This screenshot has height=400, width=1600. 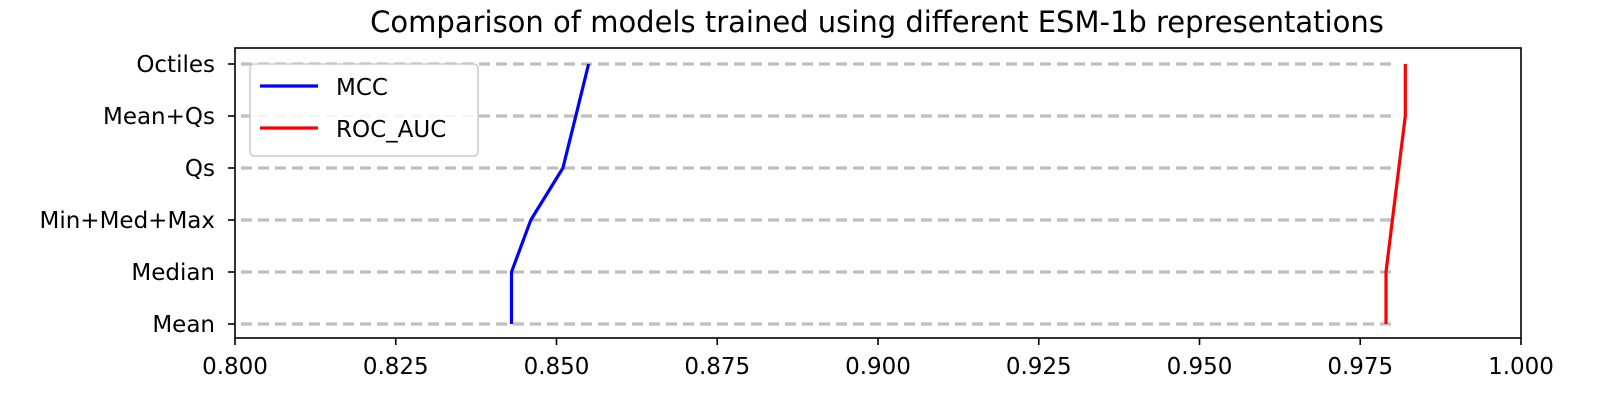 I want to click on x-tick-label: 0.850, so click(x=557, y=367).